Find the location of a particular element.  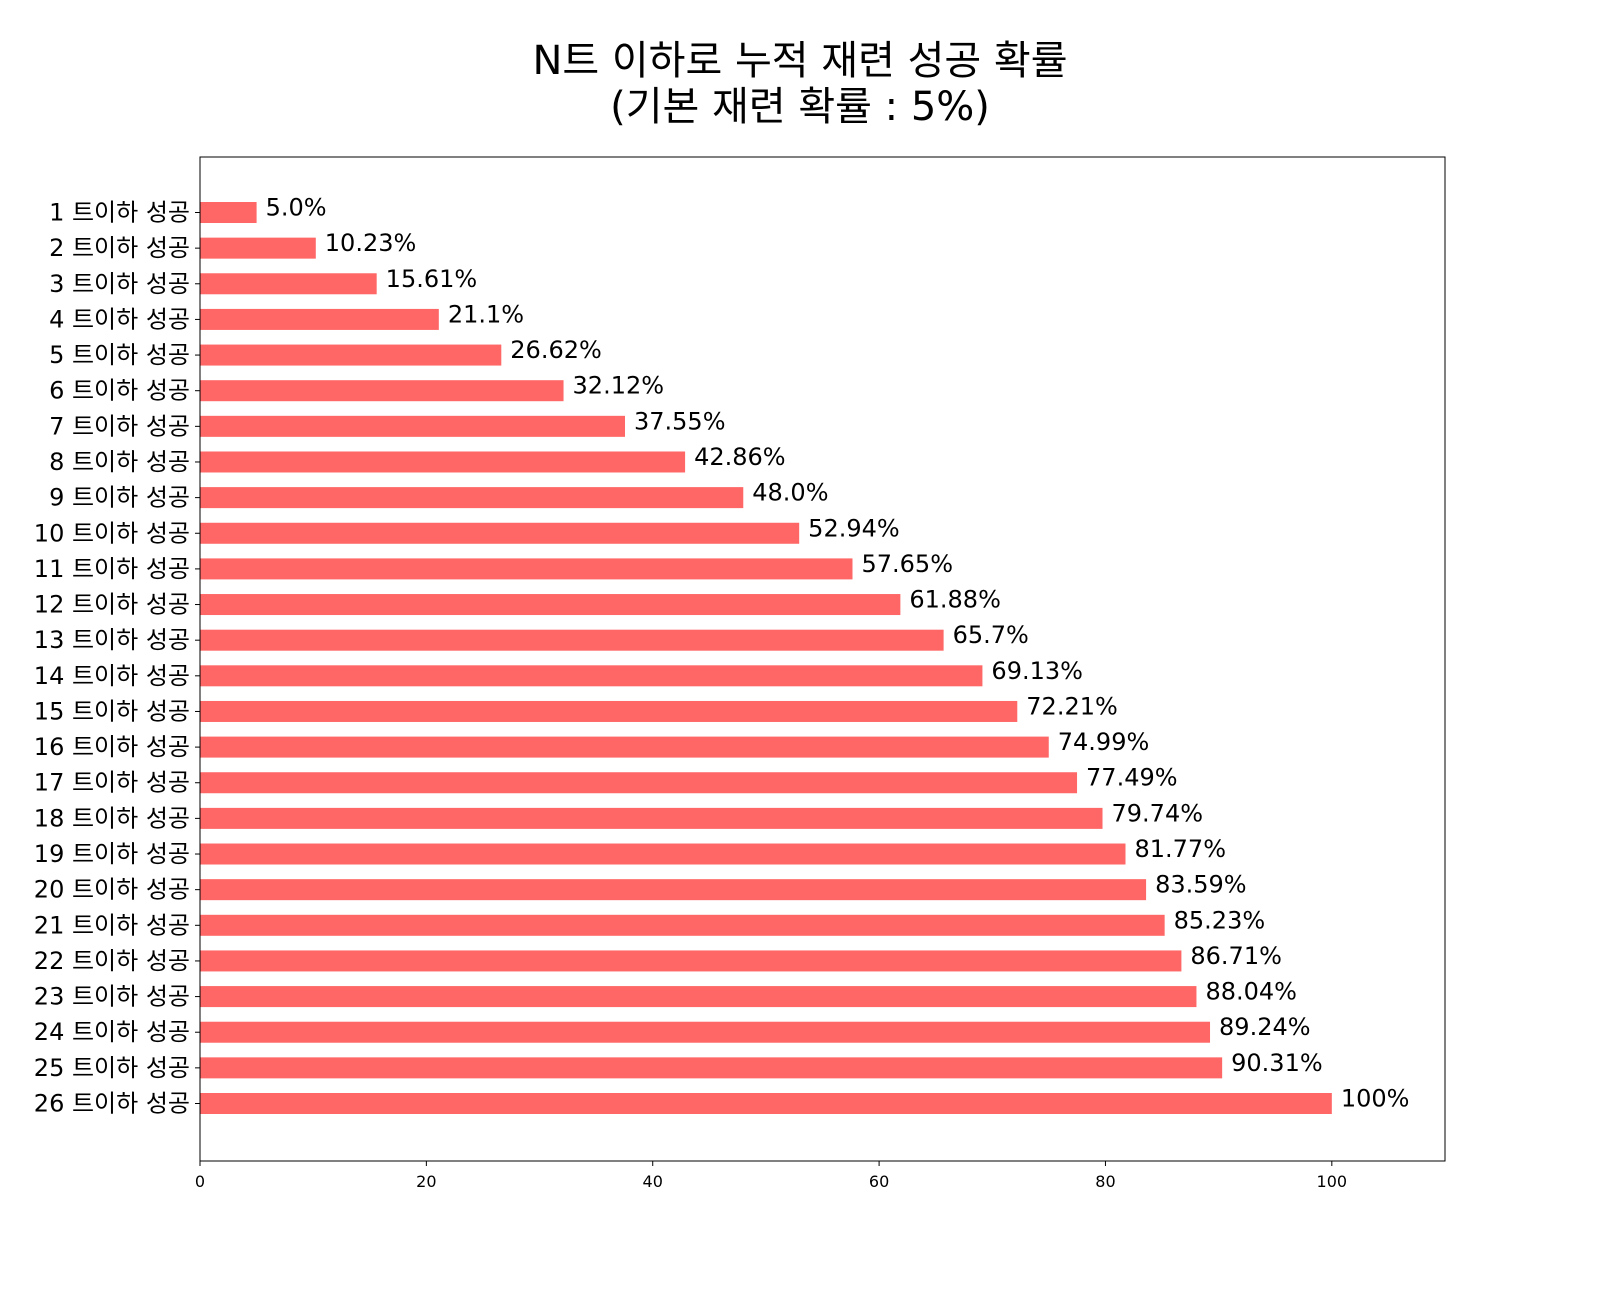

bar-value-label: 69.13% is located at coordinates (1037, 671).